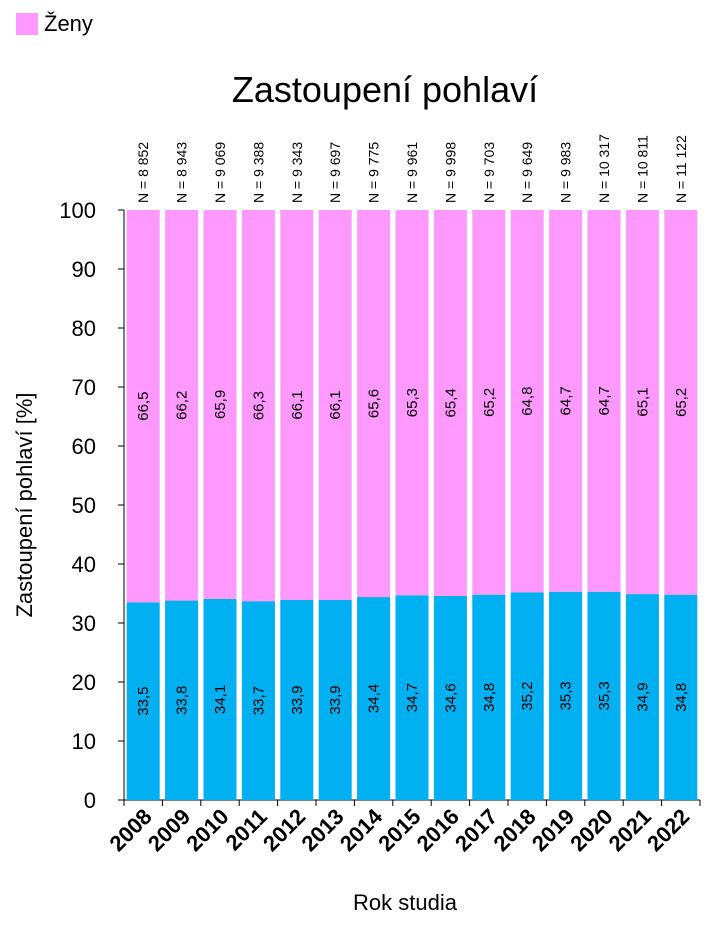  I want to click on x-tick-label: 2020, so click(591, 830).